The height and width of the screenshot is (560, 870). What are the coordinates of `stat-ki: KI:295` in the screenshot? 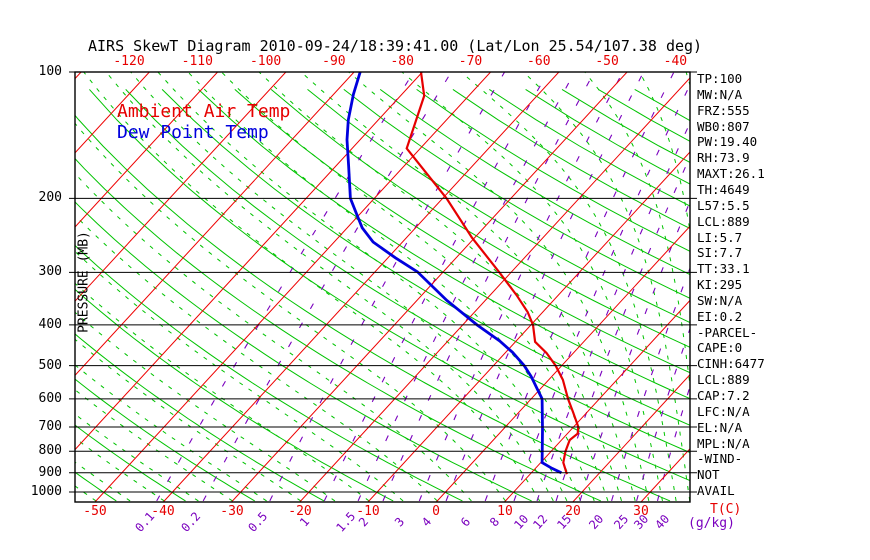 It's located at (720, 285).